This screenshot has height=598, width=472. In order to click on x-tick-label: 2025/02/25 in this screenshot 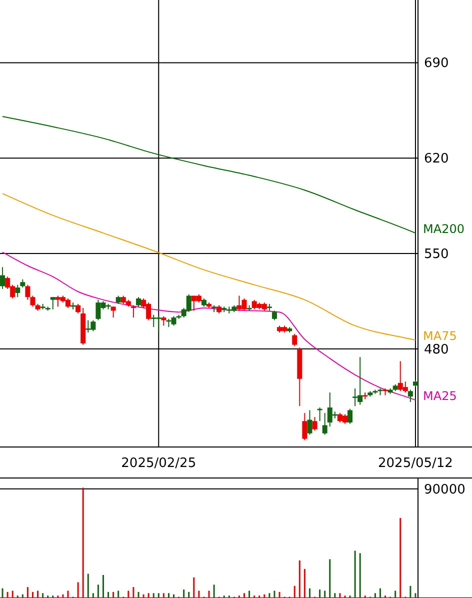, I will do `click(158, 463)`.